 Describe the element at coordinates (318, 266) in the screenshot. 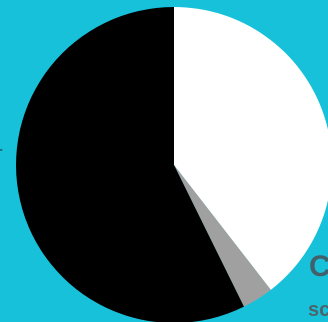

I see `cropped-title-fragment: C` at that location.